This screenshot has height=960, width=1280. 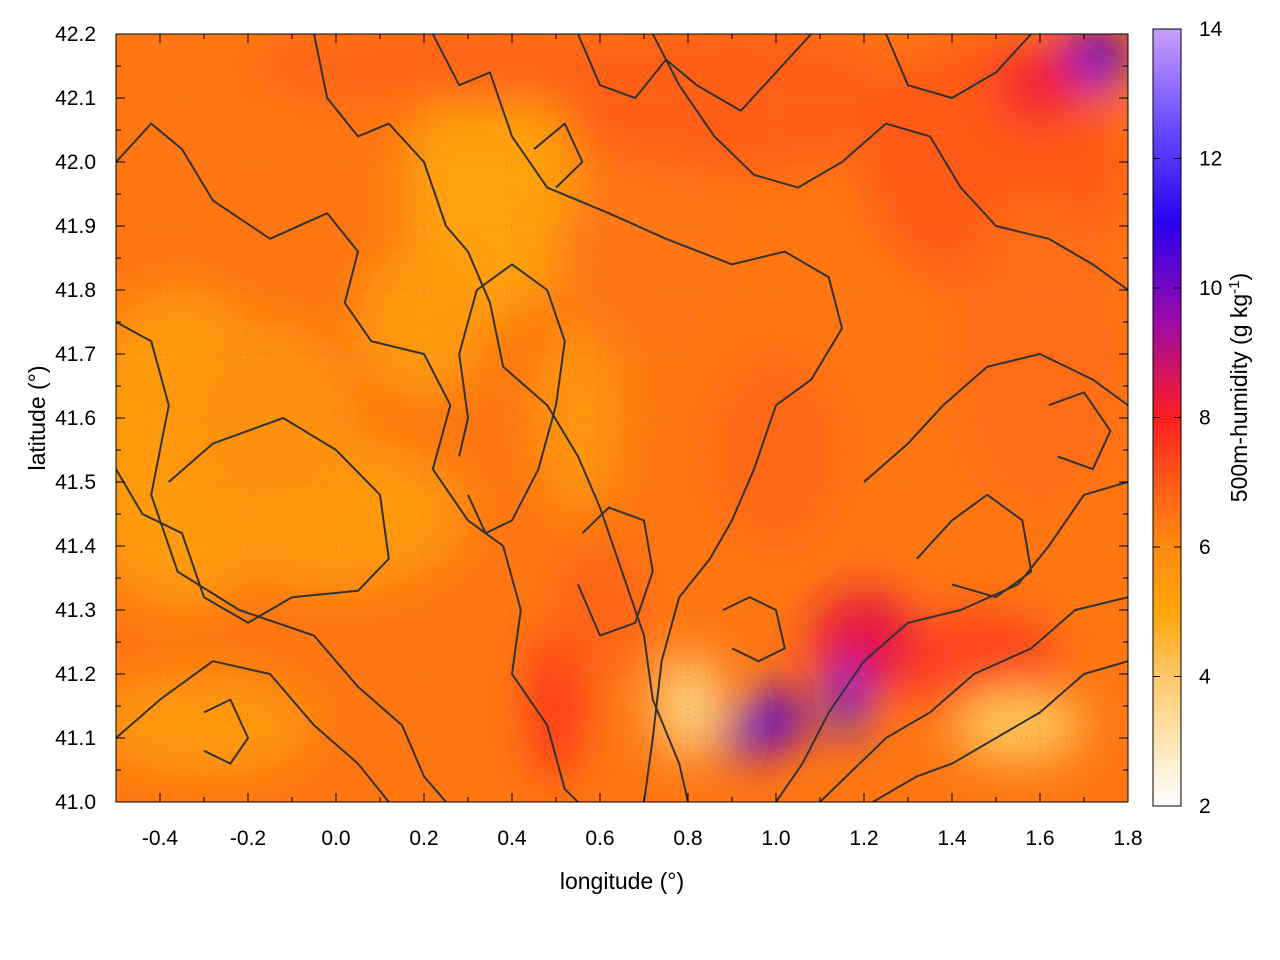 What do you see at coordinates (1239, 277) in the screenshot?
I see `colorbar-label-end: )` at bounding box center [1239, 277].